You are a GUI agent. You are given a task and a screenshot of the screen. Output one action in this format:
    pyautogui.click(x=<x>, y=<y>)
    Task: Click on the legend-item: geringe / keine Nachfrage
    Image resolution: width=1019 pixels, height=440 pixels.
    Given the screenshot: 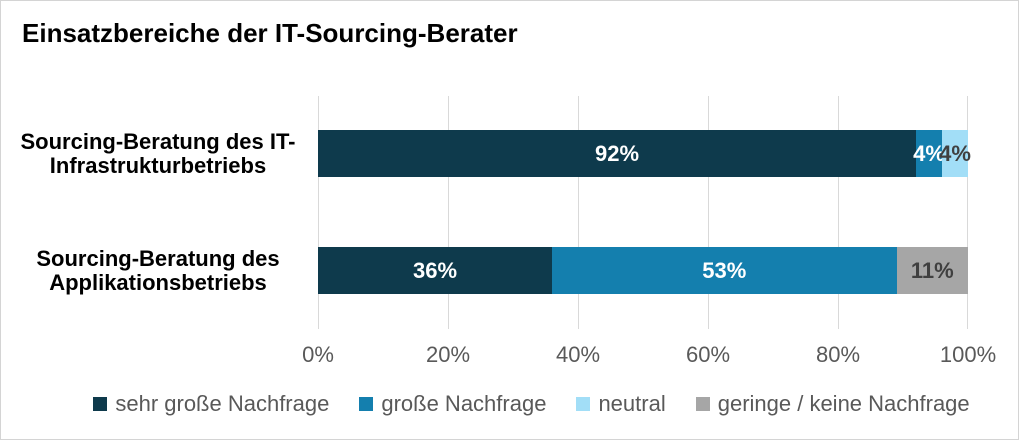 What is the action you would take?
    pyautogui.click(x=832, y=404)
    